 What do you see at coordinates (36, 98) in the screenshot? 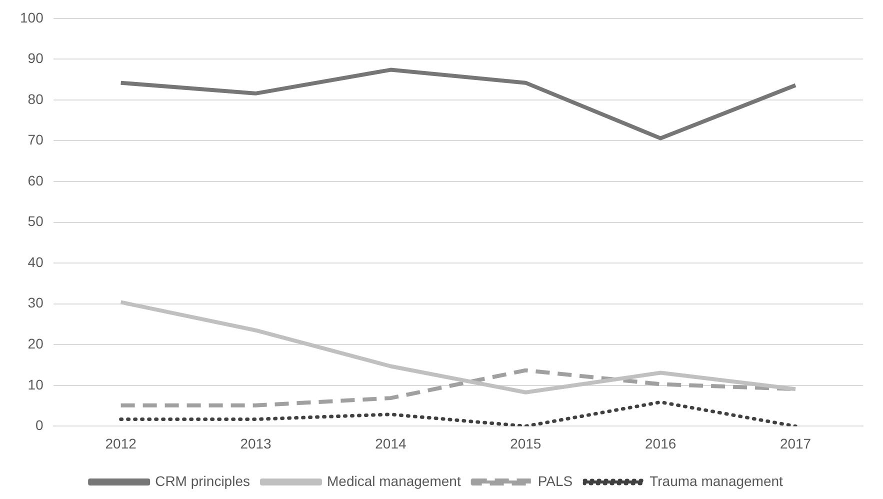
I see `y-tick-label: 80` at bounding box center [36, 98].